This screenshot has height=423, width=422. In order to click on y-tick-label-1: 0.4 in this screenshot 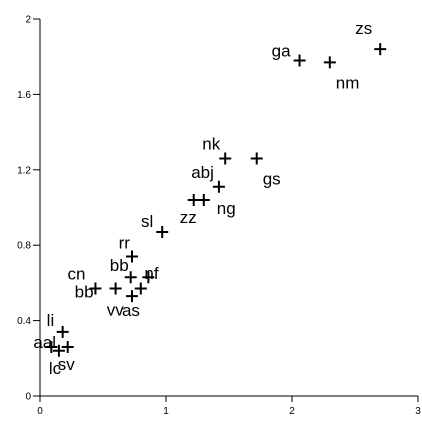, I will do `click(24, 321)`.